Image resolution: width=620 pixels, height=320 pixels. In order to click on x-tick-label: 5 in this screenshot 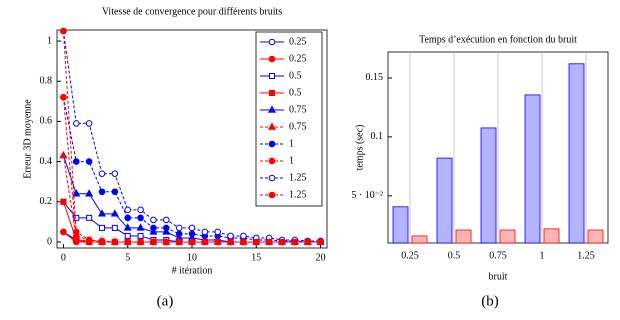, I will do `click(127, 257)`.